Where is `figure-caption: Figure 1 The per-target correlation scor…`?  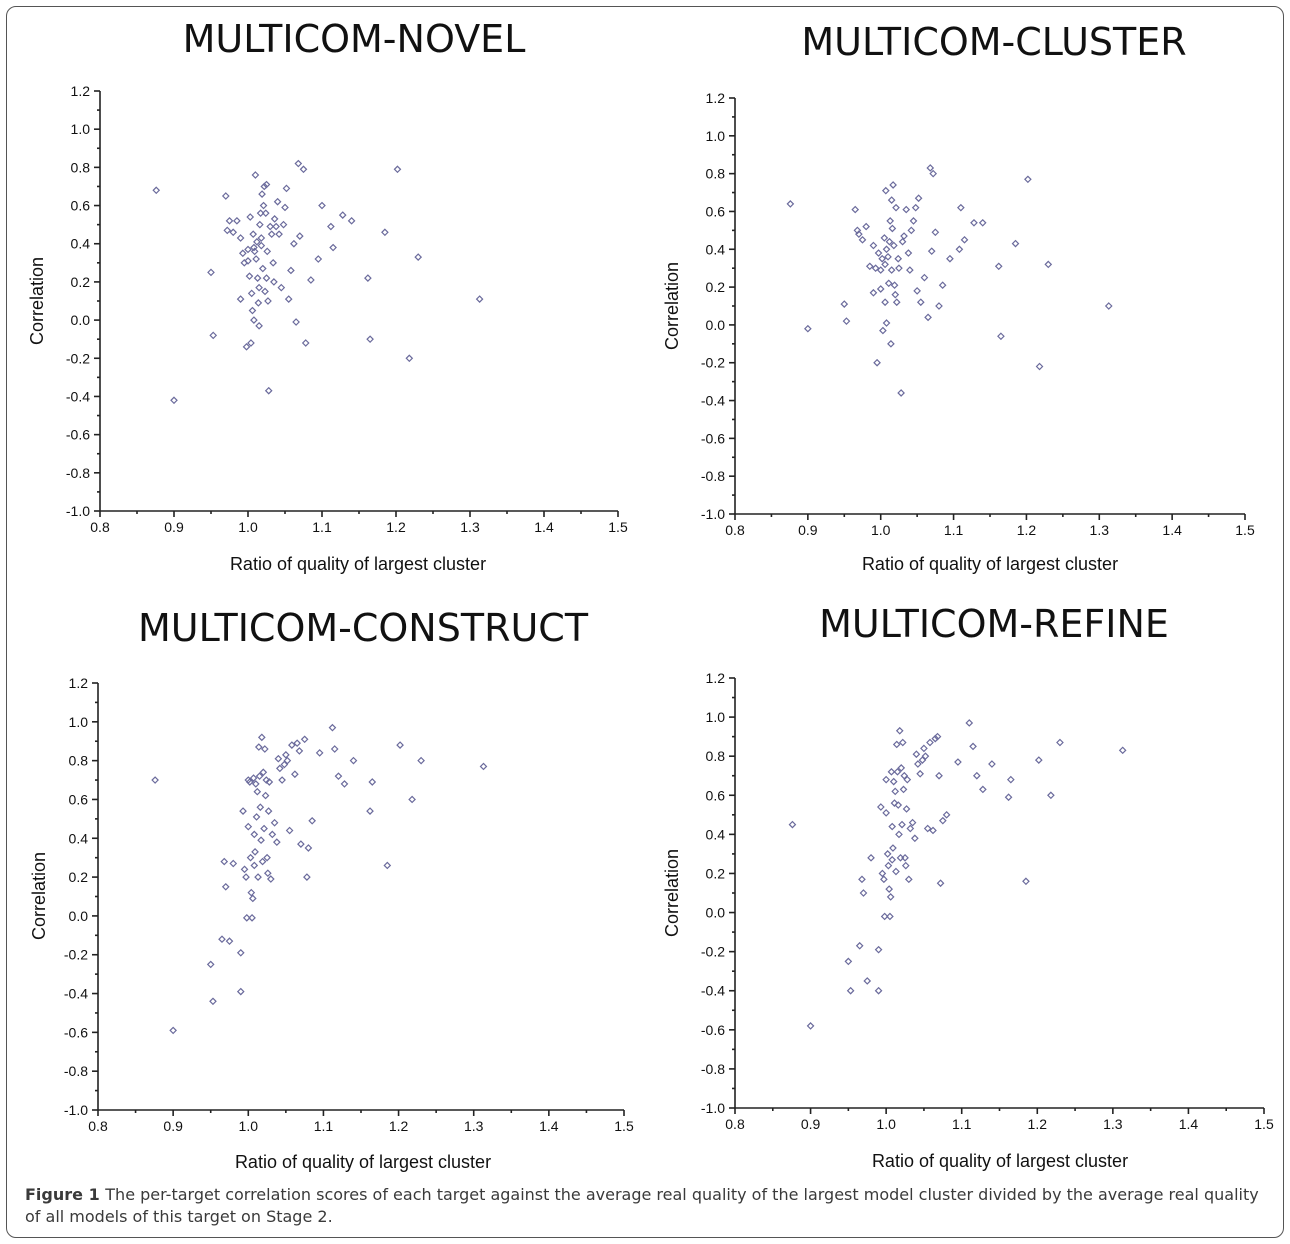
figure-caption: Figure 1 The per-target correlation scor… is located at coordinates (647, 1206).